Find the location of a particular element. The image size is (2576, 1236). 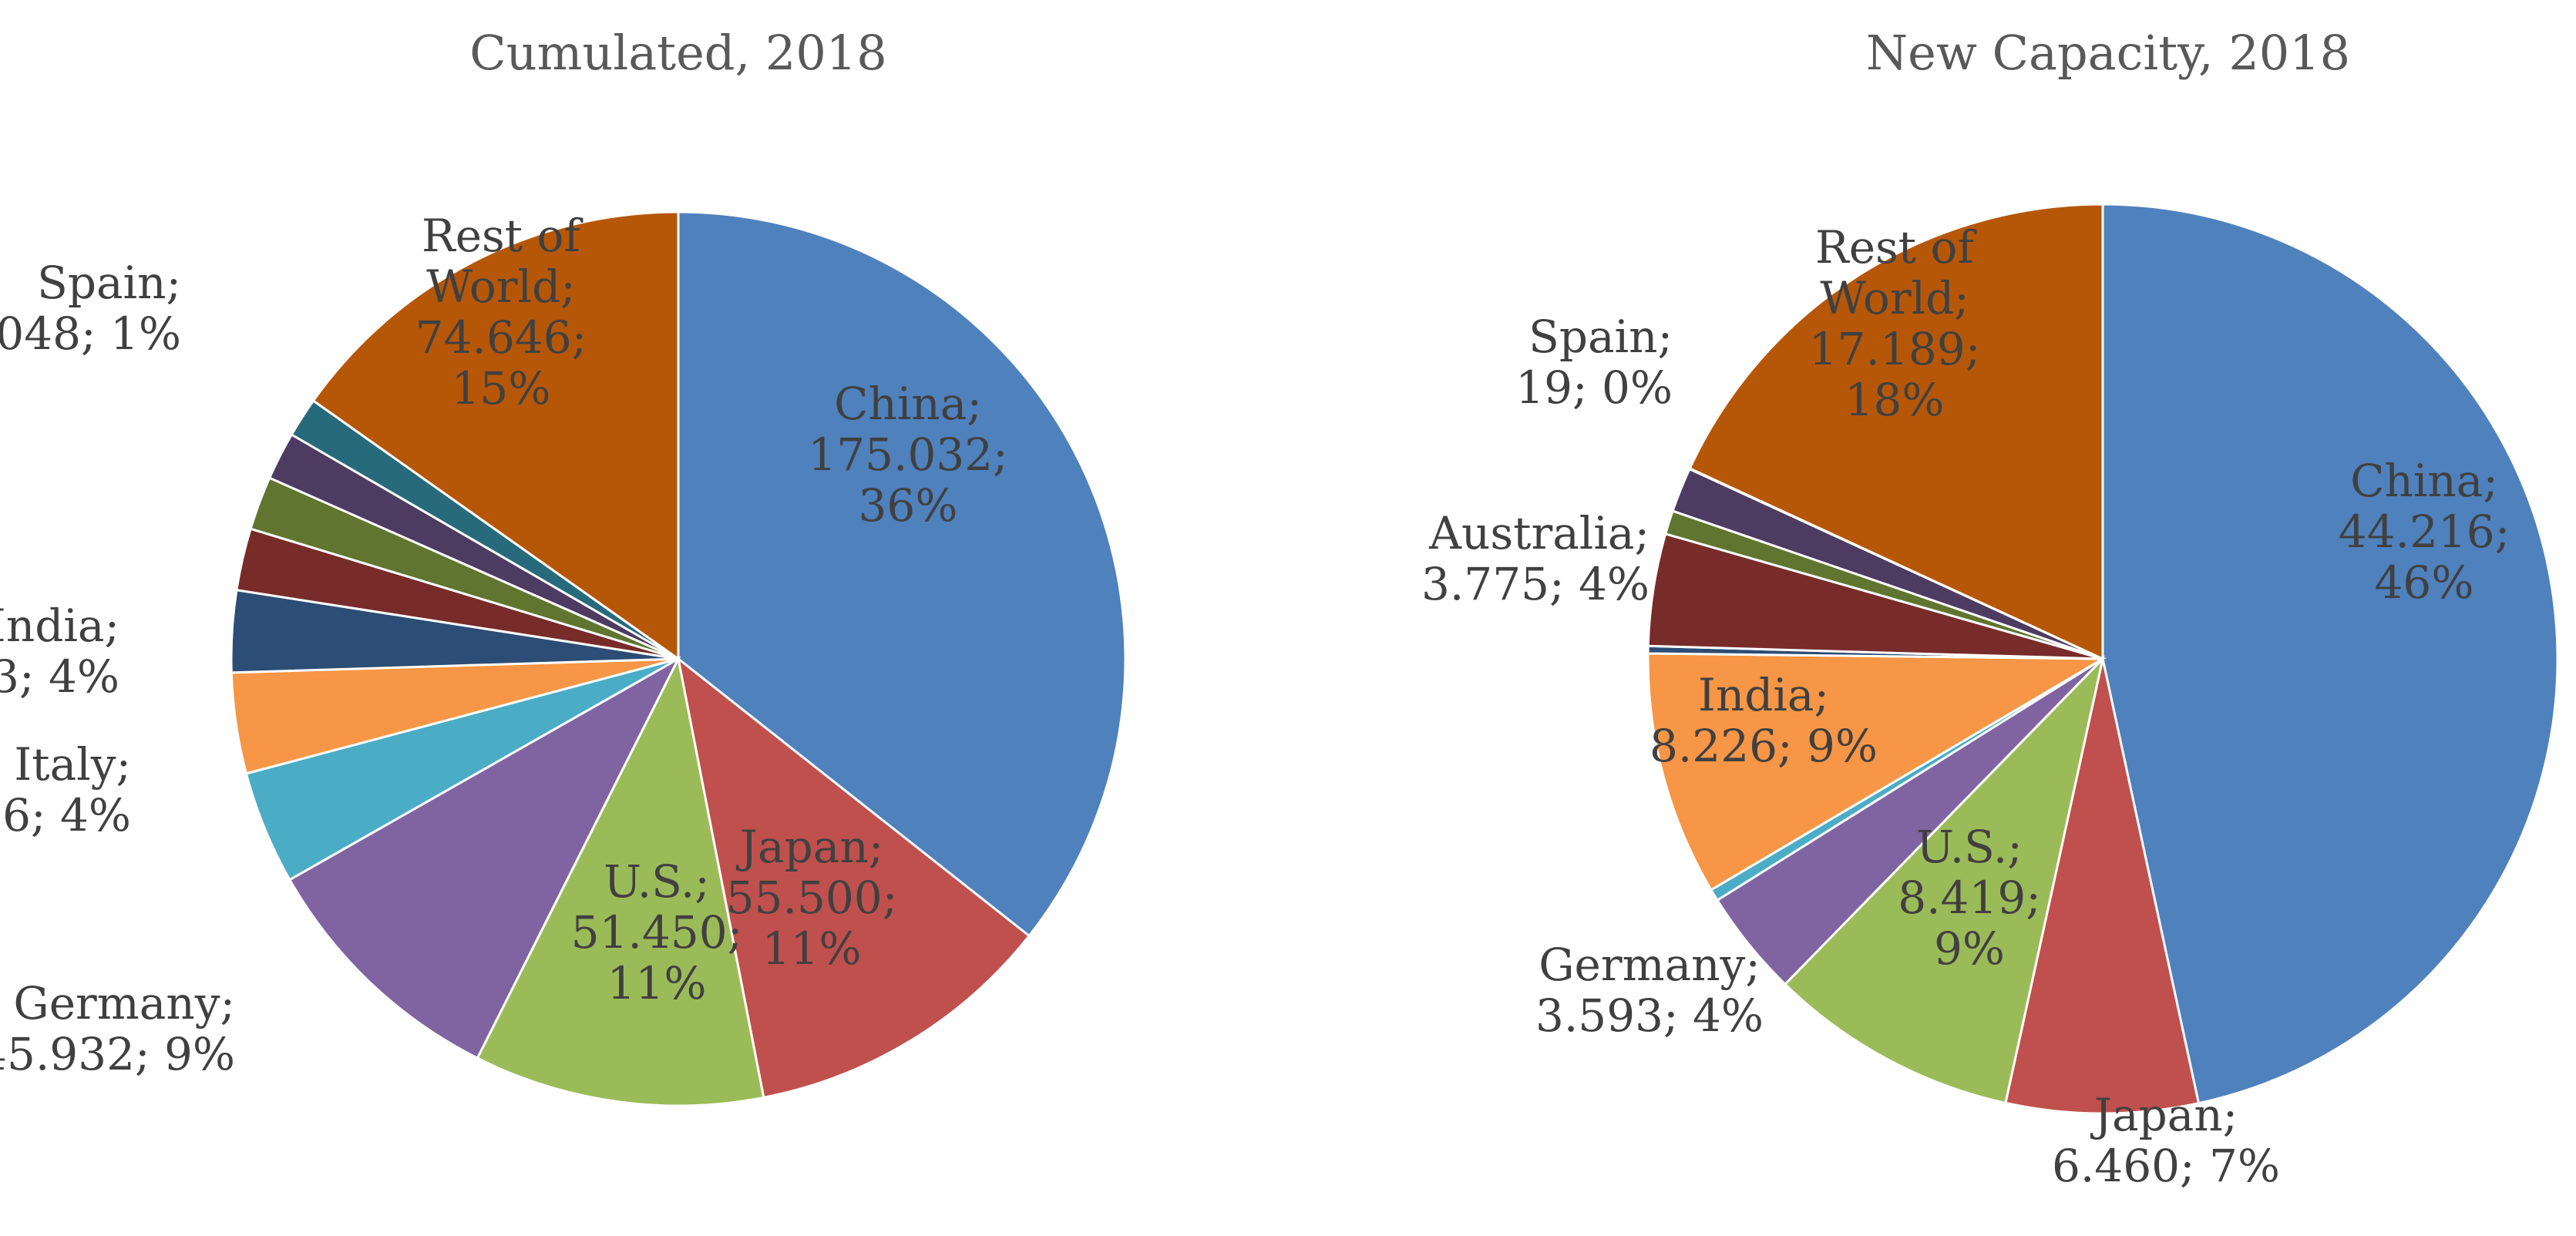

data-label-rest-of-world: Rest of World; 74.646; 15% is located at coordinates (501, 312).